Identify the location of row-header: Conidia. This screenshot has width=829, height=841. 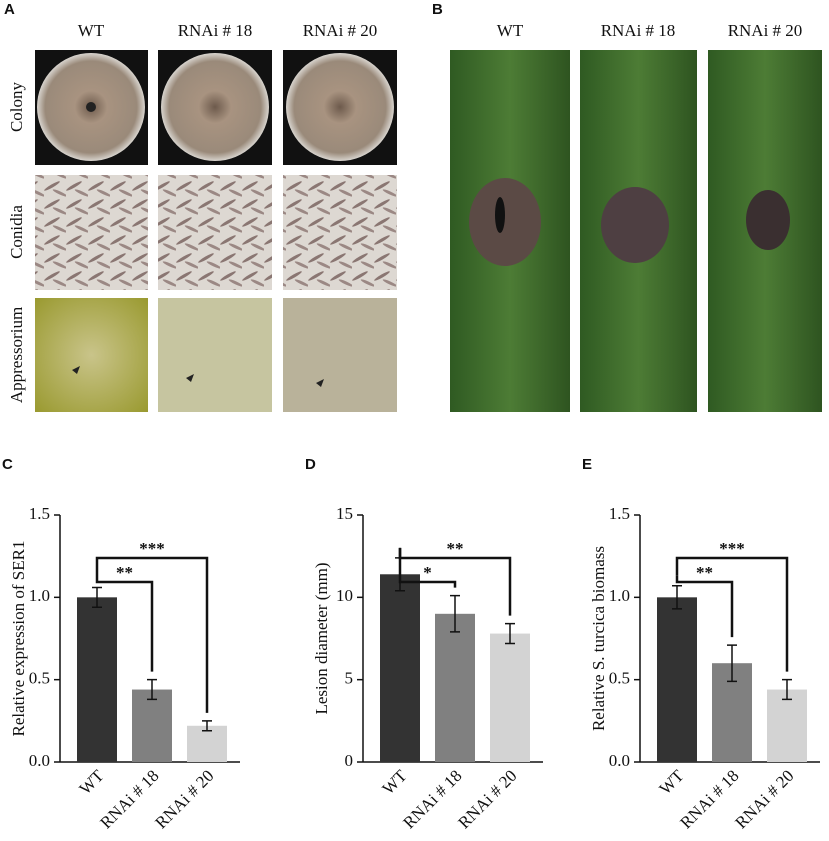
(16, 232).